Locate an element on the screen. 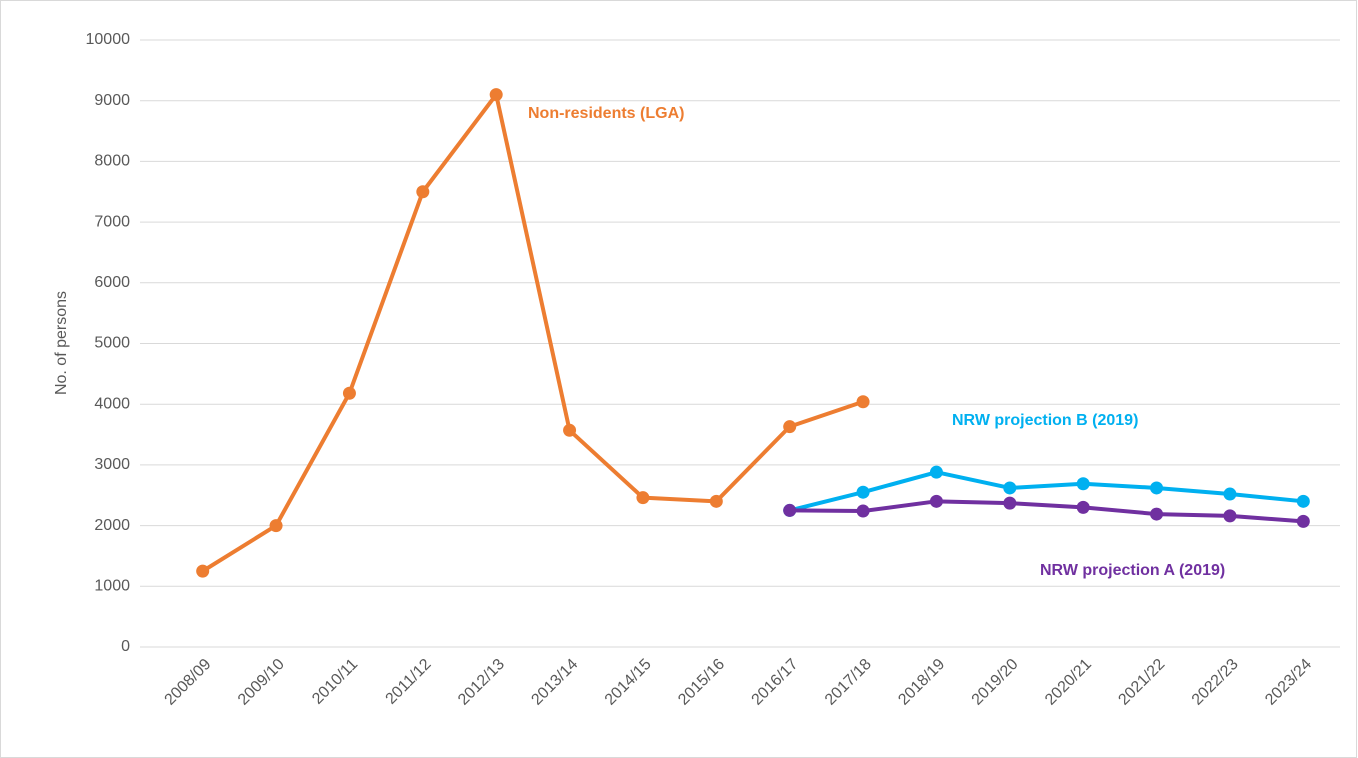 Image resolution: width=1358 pixels, height=758 pixels. y-tick-label: 8000 is located at coordinates (112, 161).